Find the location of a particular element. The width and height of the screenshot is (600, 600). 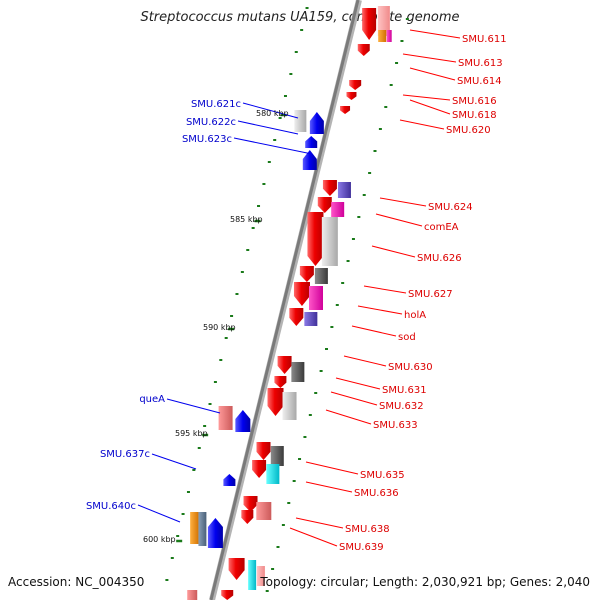

gene-label-smu616: SMU.616 is located at coordinates (474, 101).